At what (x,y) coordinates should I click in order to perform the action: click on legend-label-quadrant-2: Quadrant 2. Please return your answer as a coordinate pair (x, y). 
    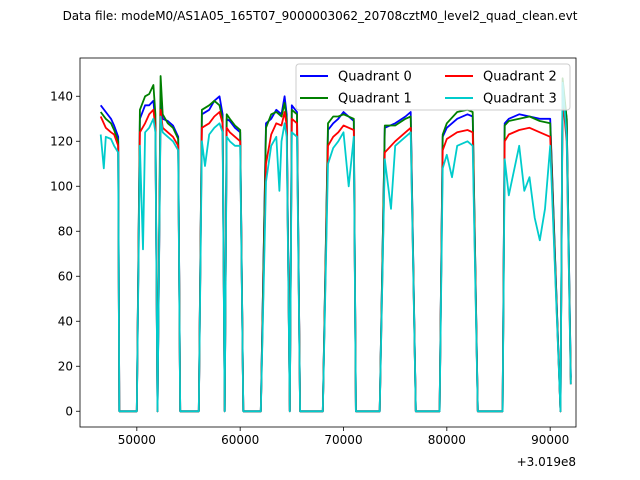
    Looking at the image, I should click on (520, 77).